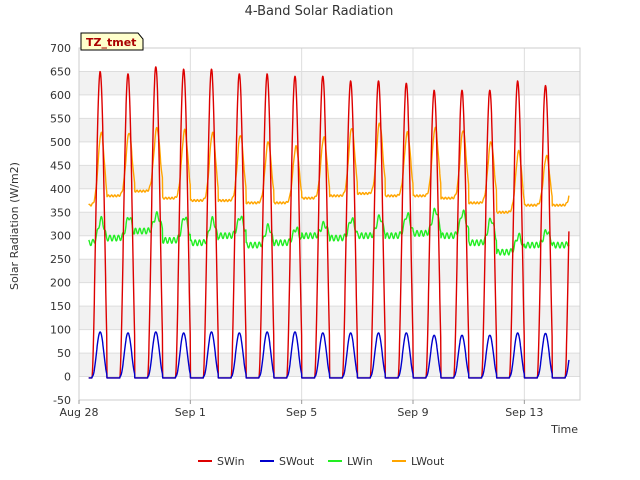 The image size is (640, 480). Describe the element at coordinates (412, 412) in the screenshot. I see `x-tick-label: Sep 9` at that location.